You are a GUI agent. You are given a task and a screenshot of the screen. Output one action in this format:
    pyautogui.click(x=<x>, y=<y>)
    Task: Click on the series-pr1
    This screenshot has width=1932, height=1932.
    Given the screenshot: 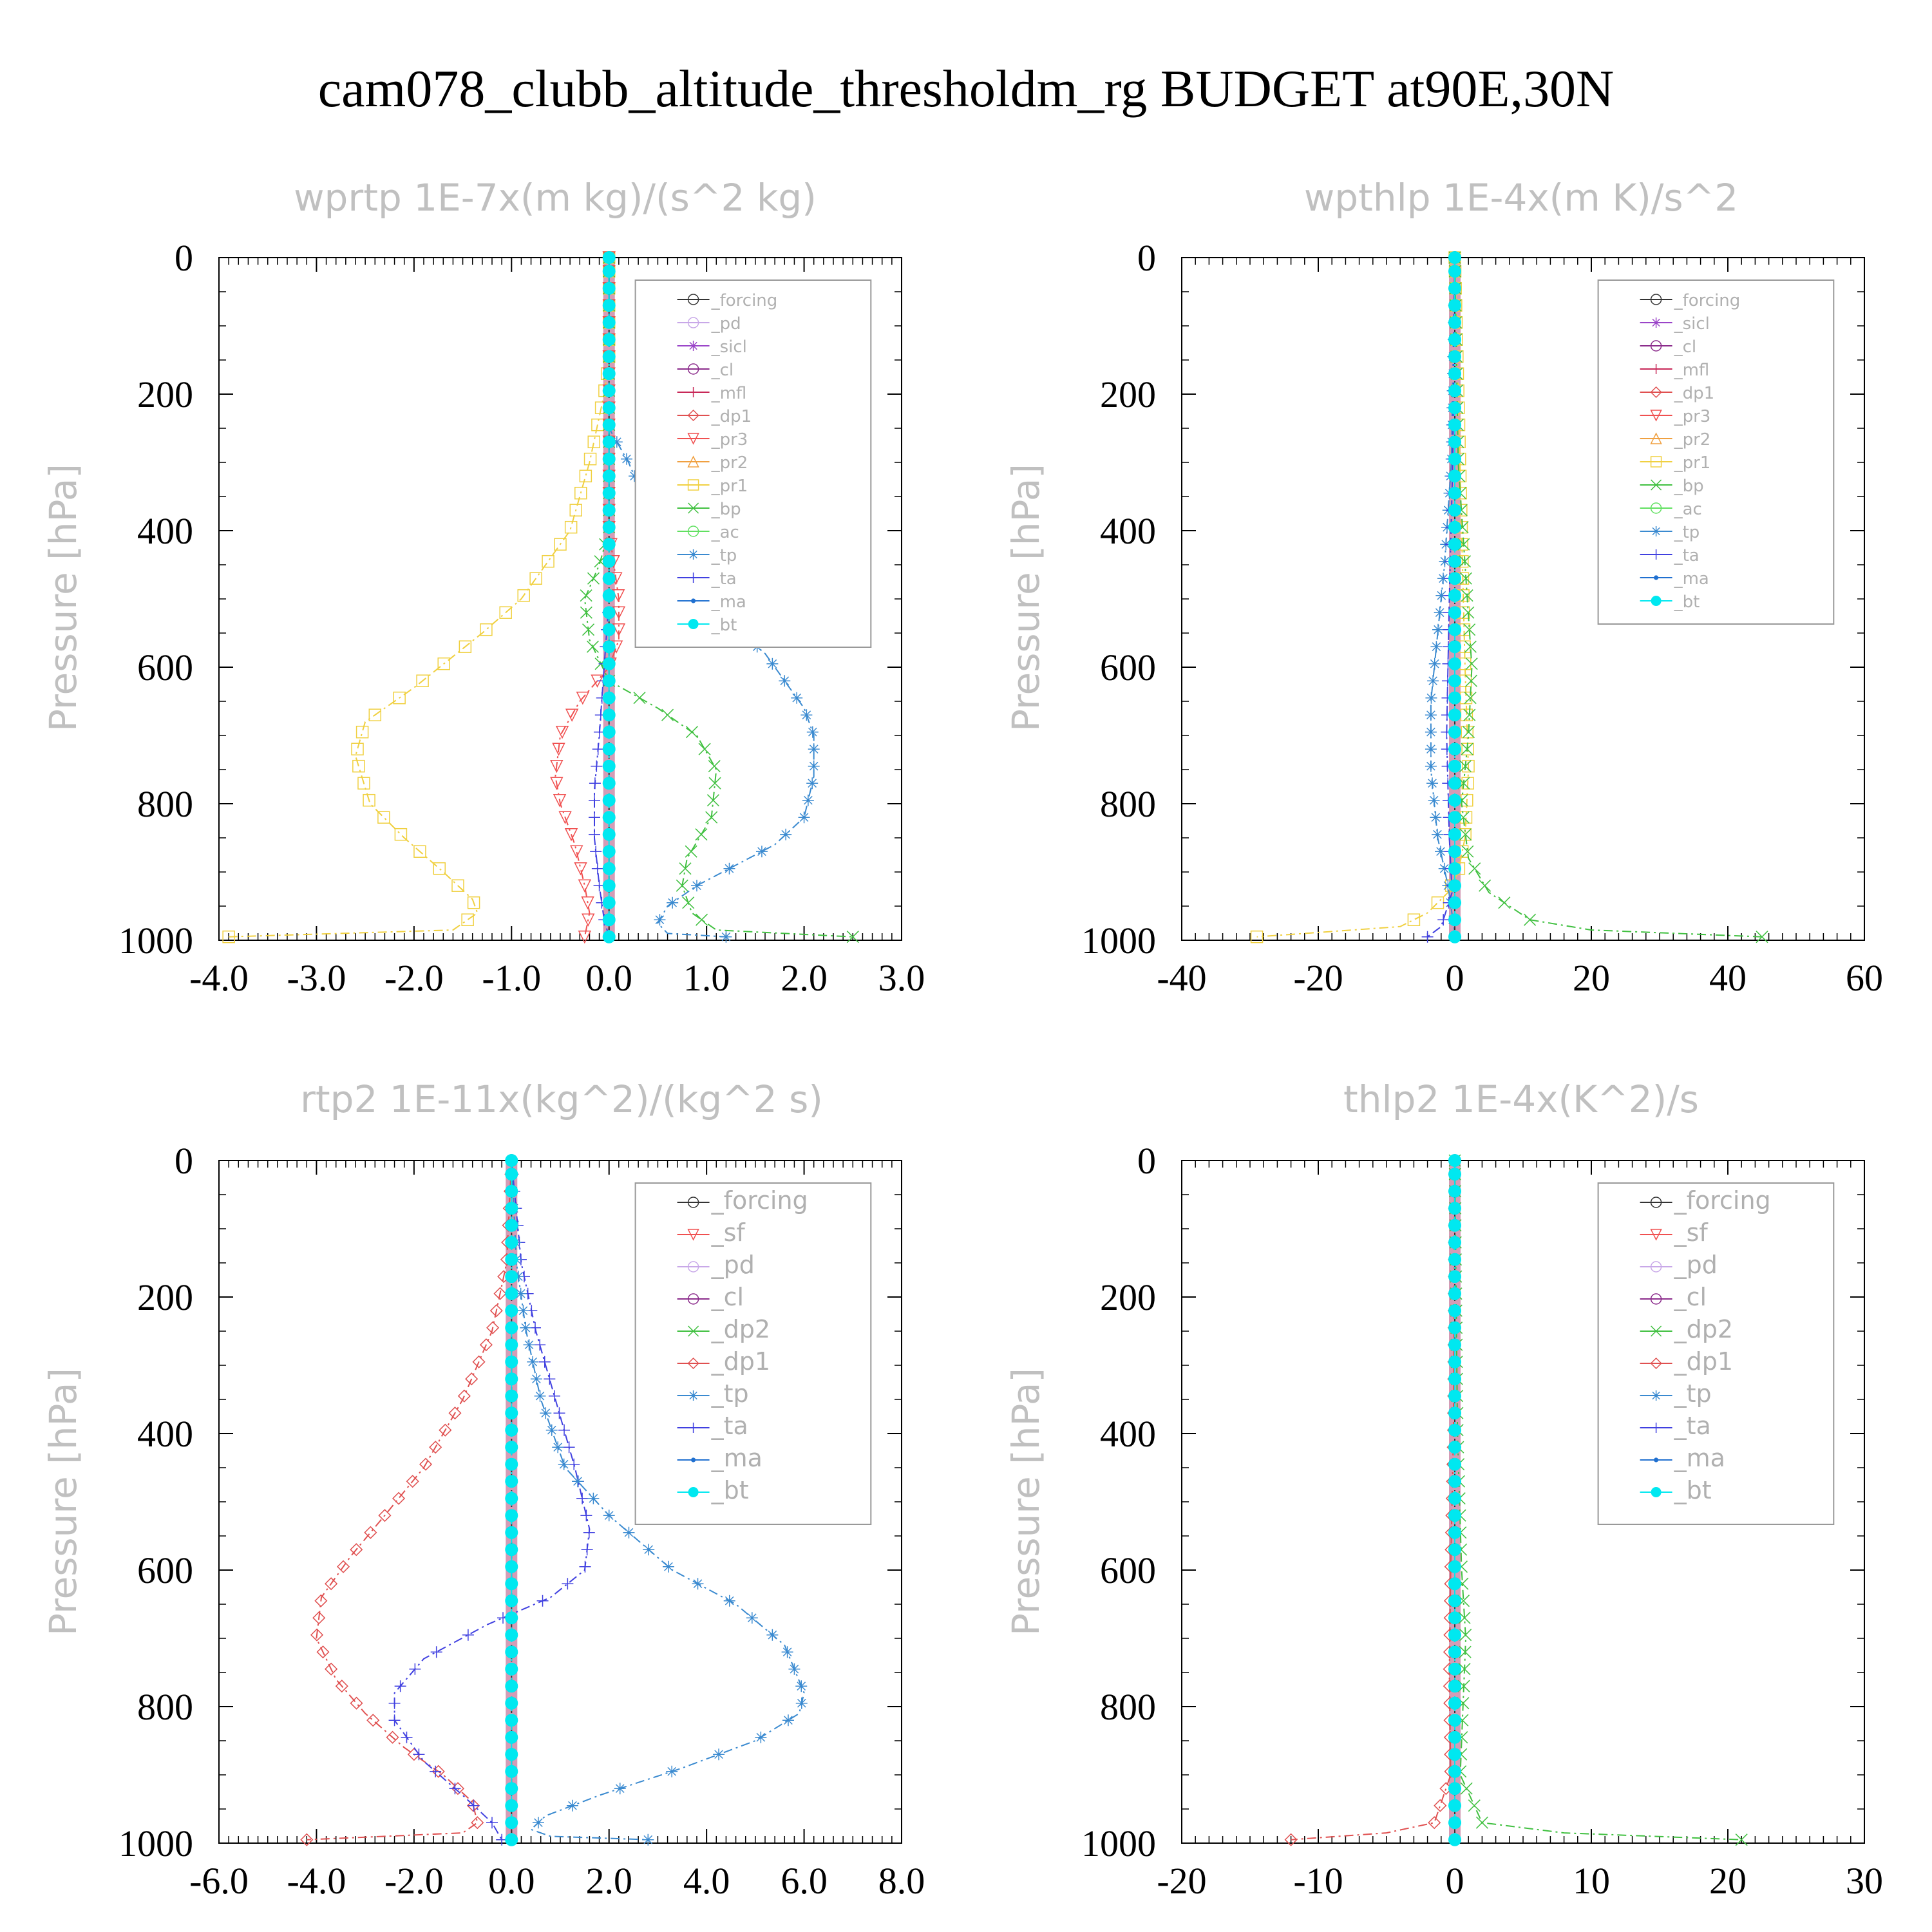 What is the action you would take?
    pyautogui.click(x=419, y=597)
    